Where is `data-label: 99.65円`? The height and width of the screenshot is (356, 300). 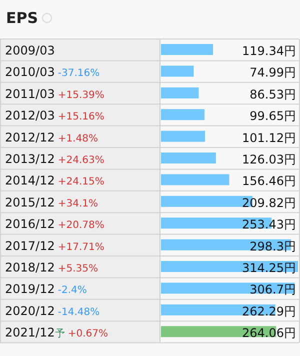 data-label: 99.65円 is located at coordinates (273, 116).